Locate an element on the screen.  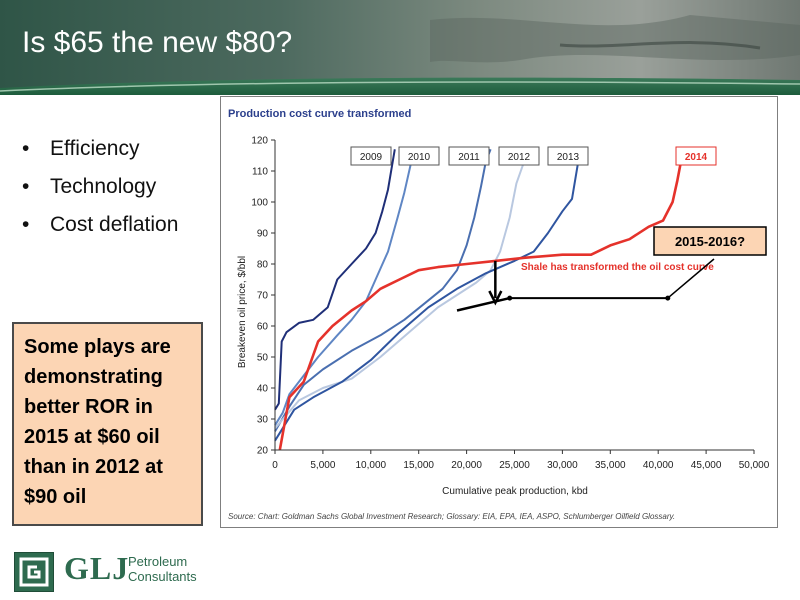
company-logo: GLJ Petroleum Consultants is located at coordinates (128, 571).